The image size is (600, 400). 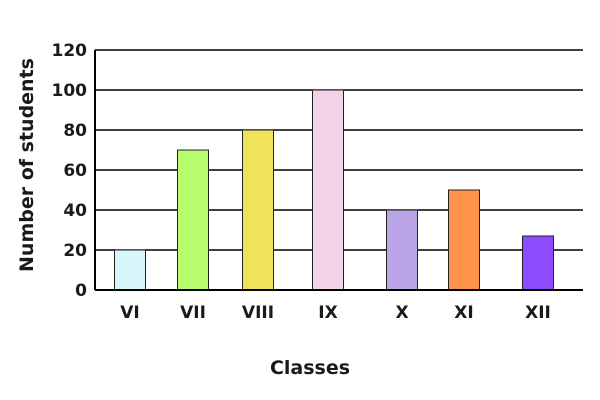 I want to click on y-tick-label: 60, so click(x=75, y=171).